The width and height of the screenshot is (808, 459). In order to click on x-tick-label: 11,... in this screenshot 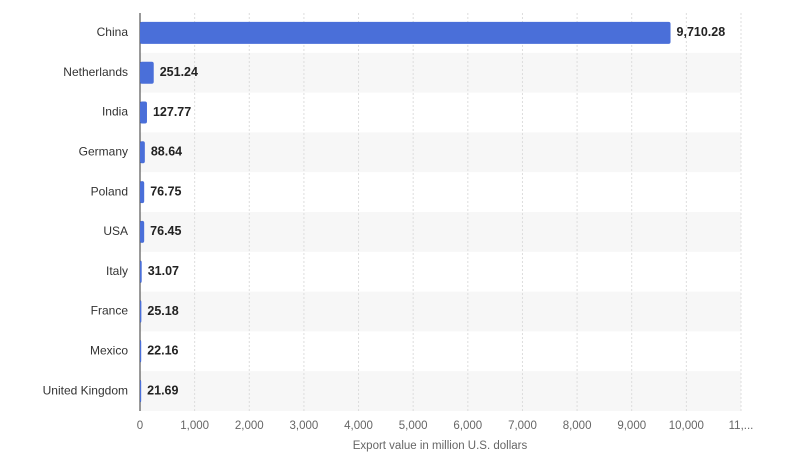, I will do `click(741, 426)`.